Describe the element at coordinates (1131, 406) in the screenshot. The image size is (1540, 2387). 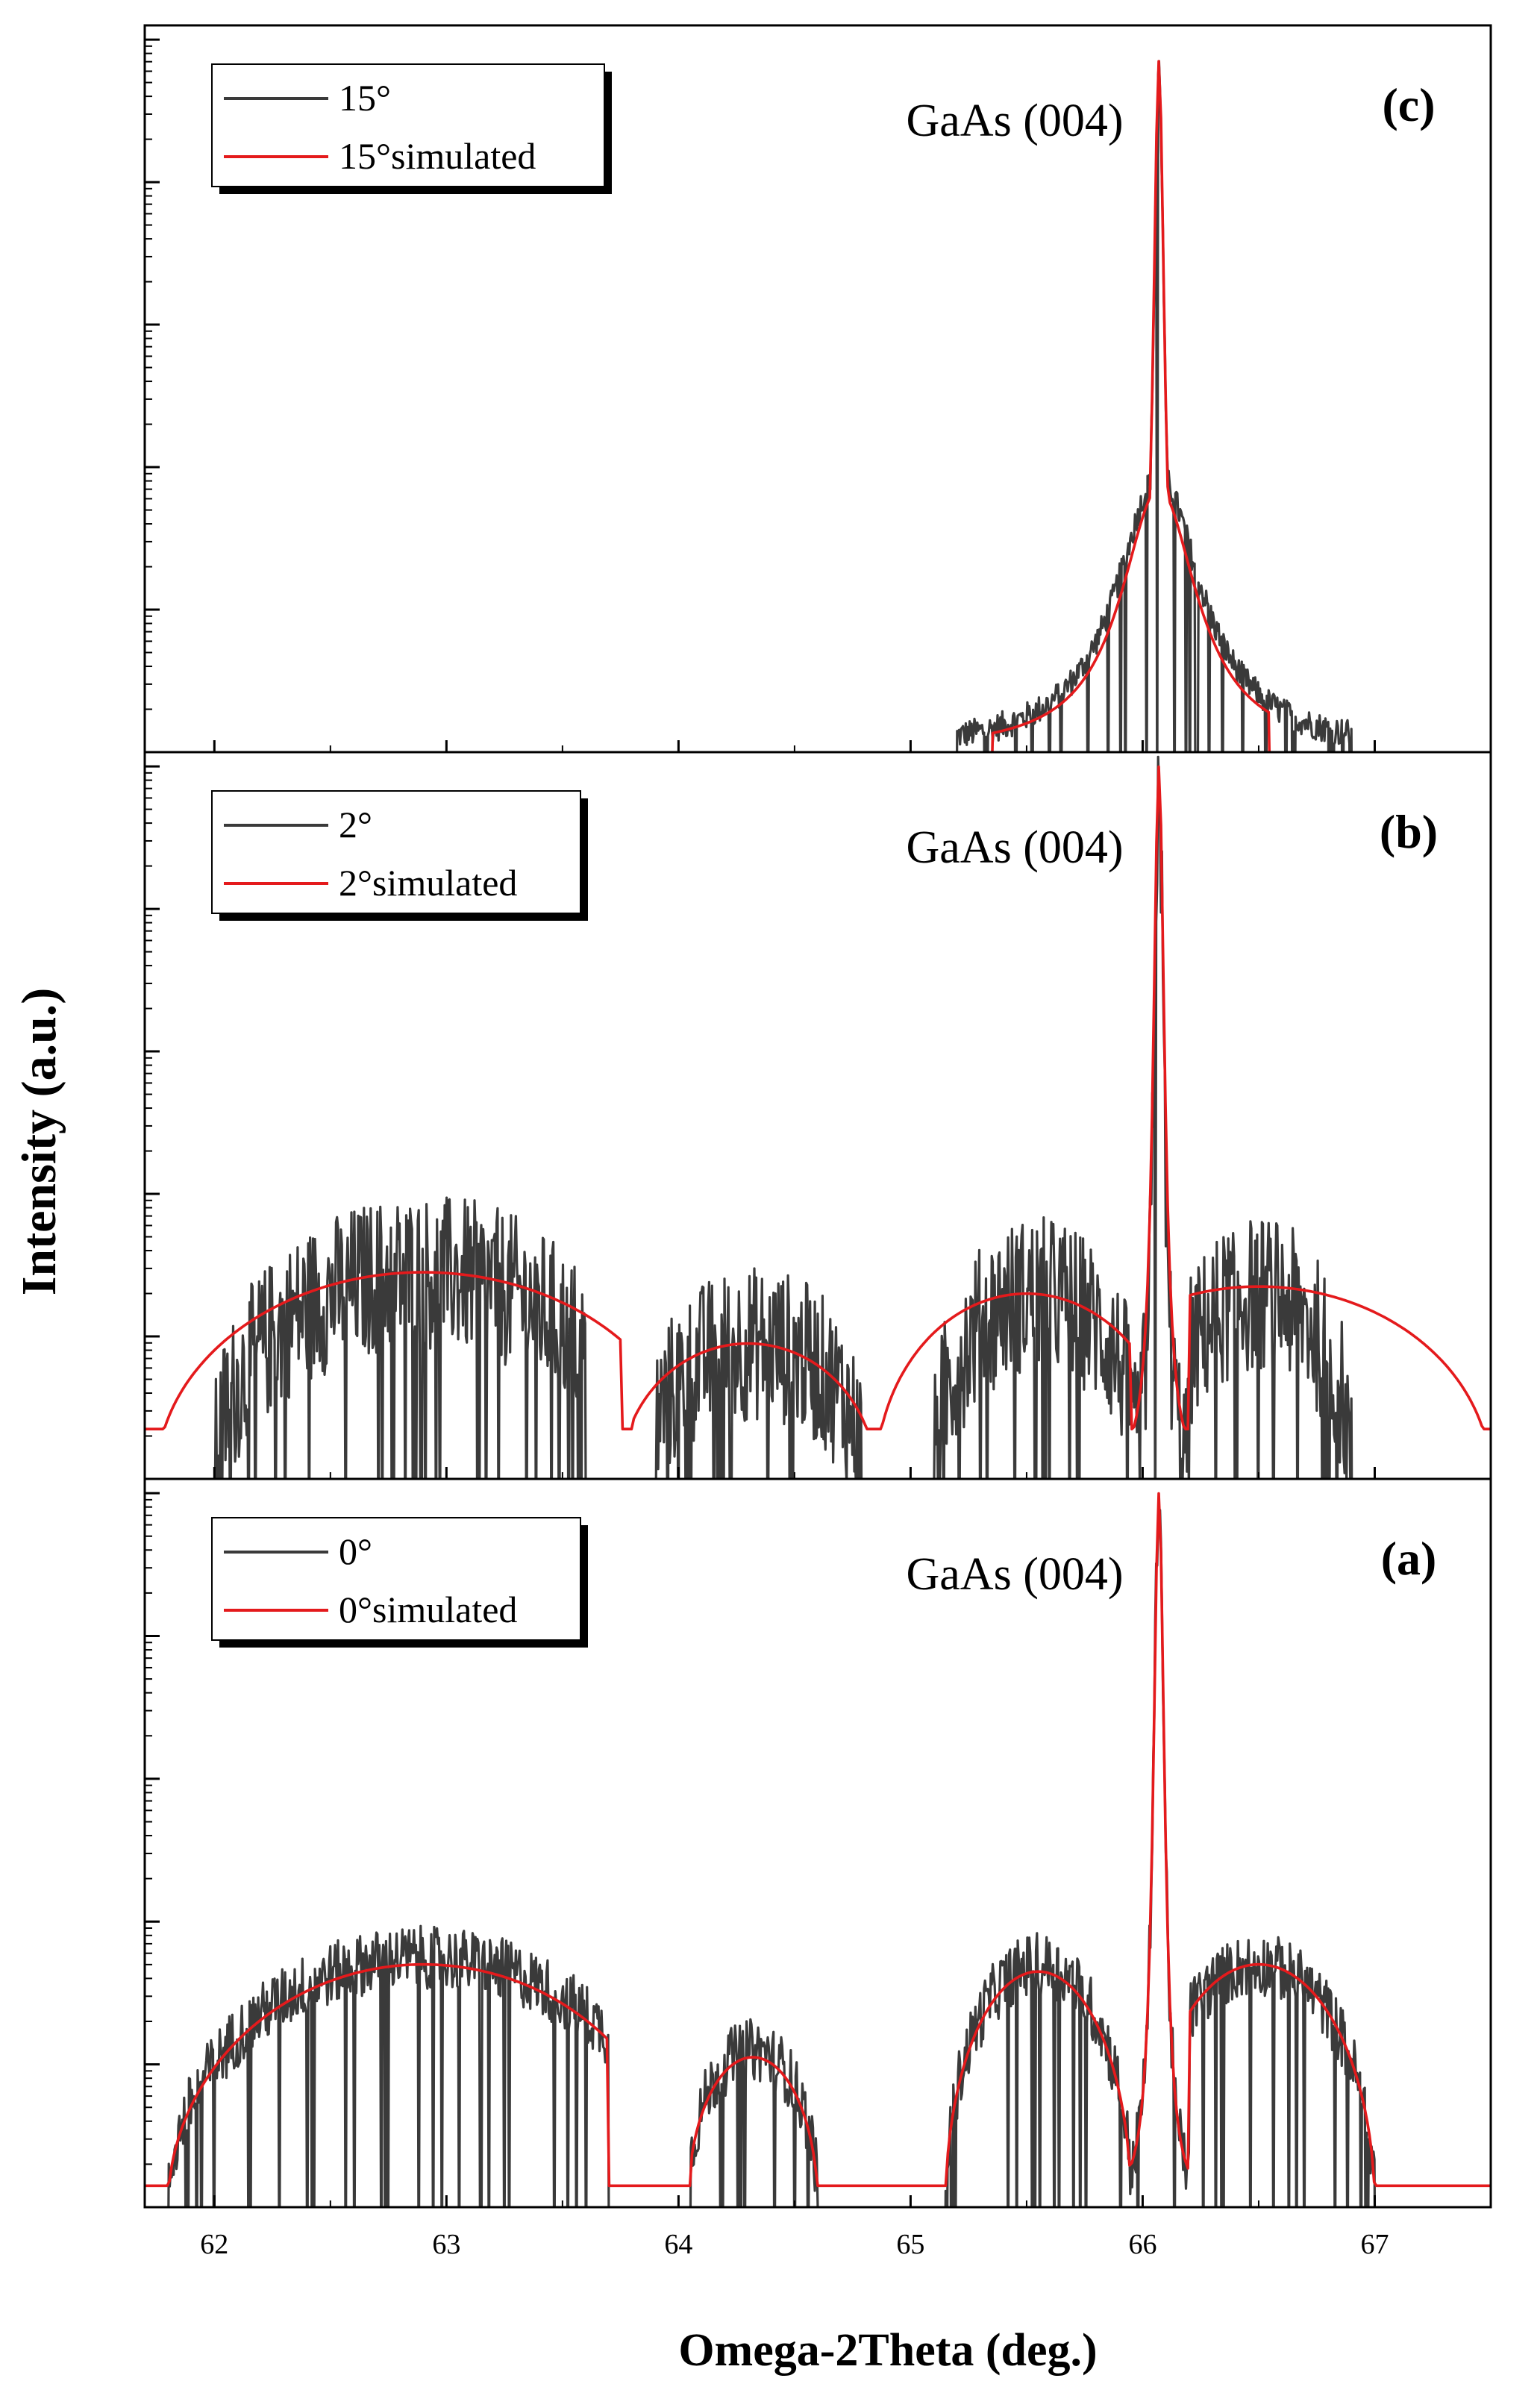
I see `series-simulated-c` at that location.